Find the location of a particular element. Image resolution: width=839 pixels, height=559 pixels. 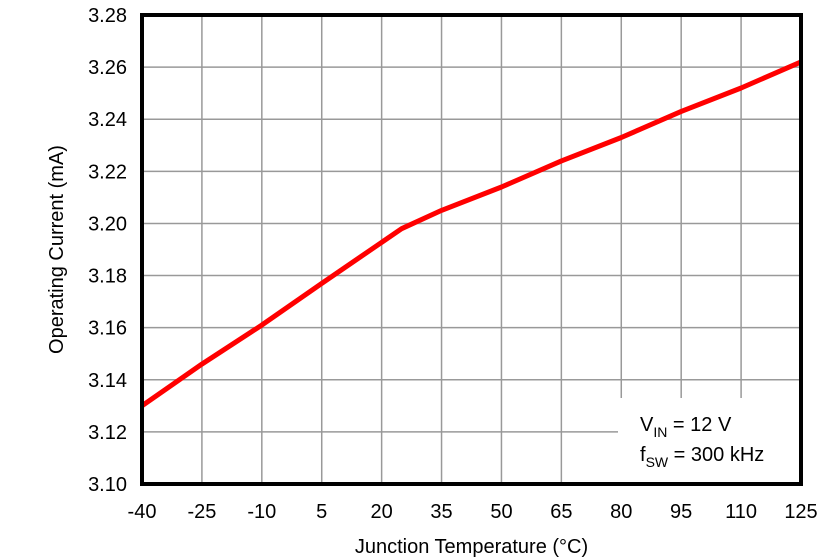

x-tick-label: 110 is located at coordinates (741, 512).